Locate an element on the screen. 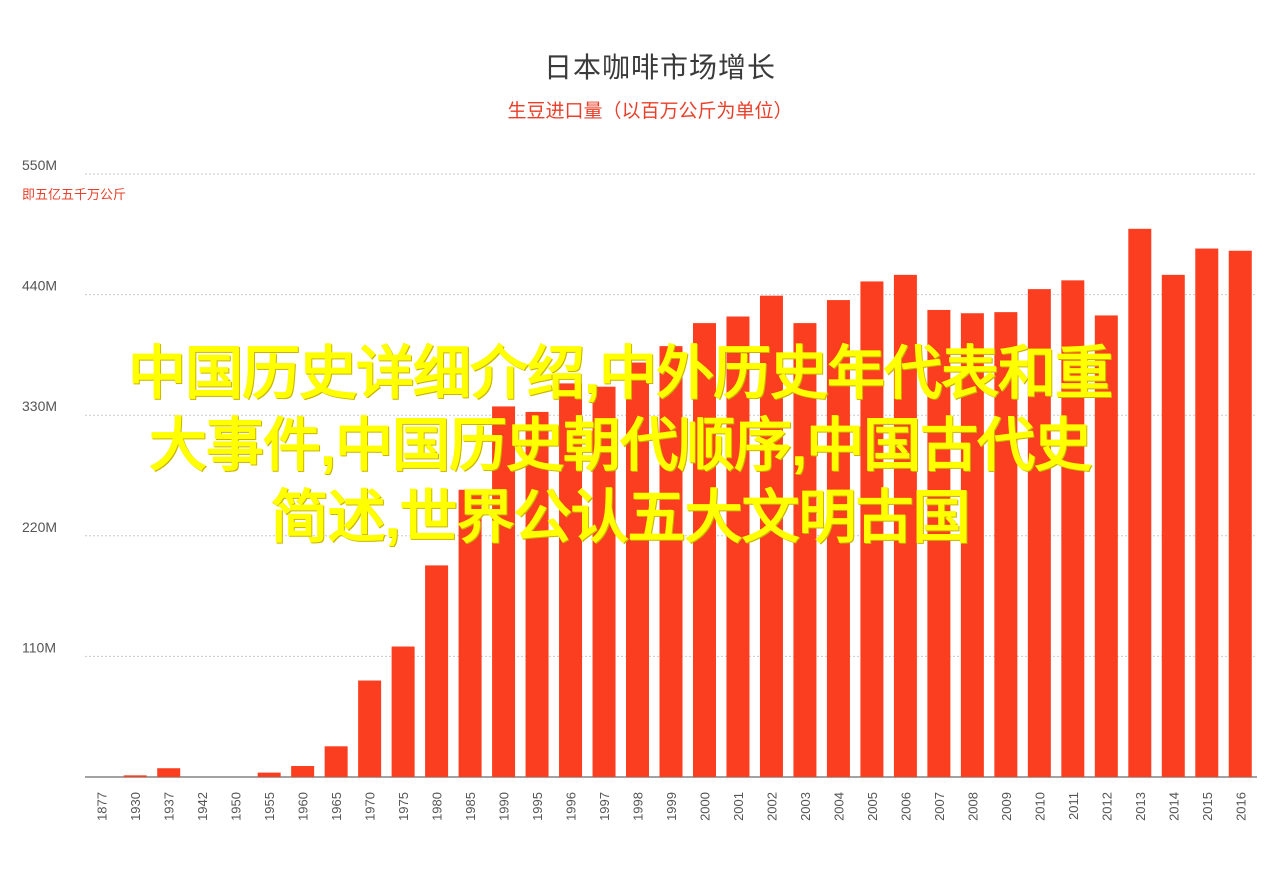 The height and width of the screenshot is (872, 1280). x-tick-label: 2004 is located at coordinates (838, 806).